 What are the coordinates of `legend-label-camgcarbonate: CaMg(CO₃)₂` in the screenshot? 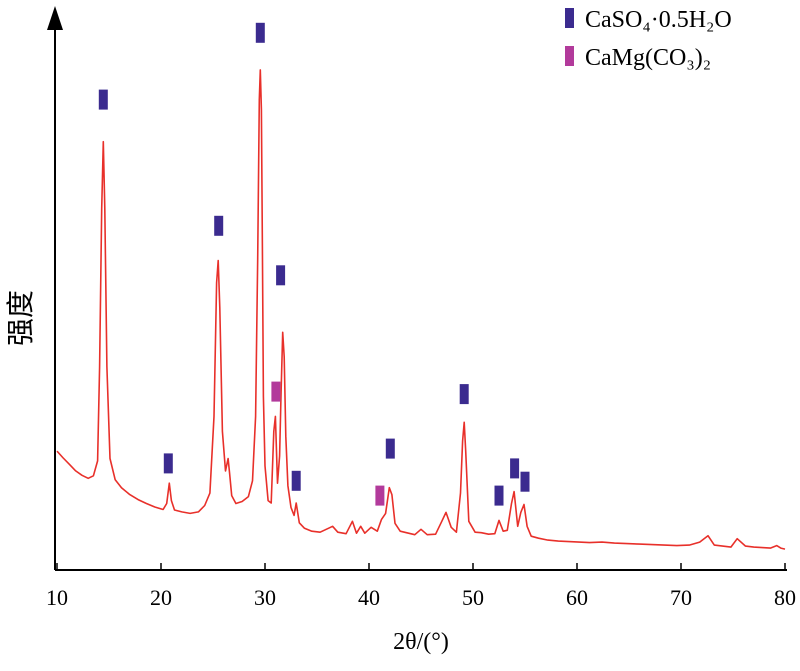 It's located at (648, 58).